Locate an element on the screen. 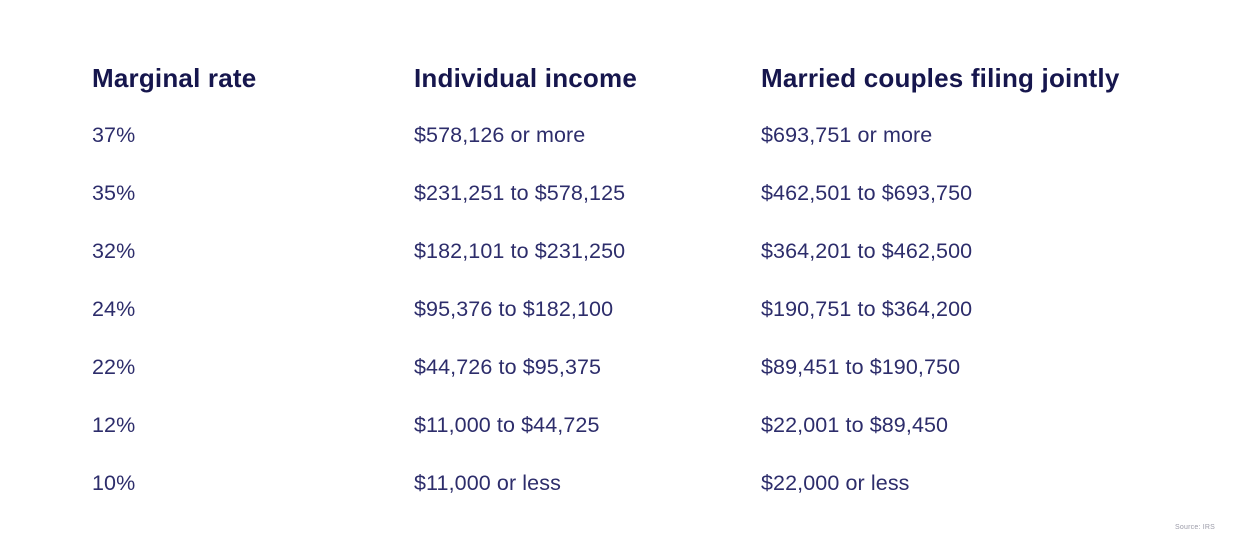 Image resolution: width=1240 pixels, height=559 pixels. individual-income-cell: $11,000 to $44,725 is located at coordinates (507, 424).